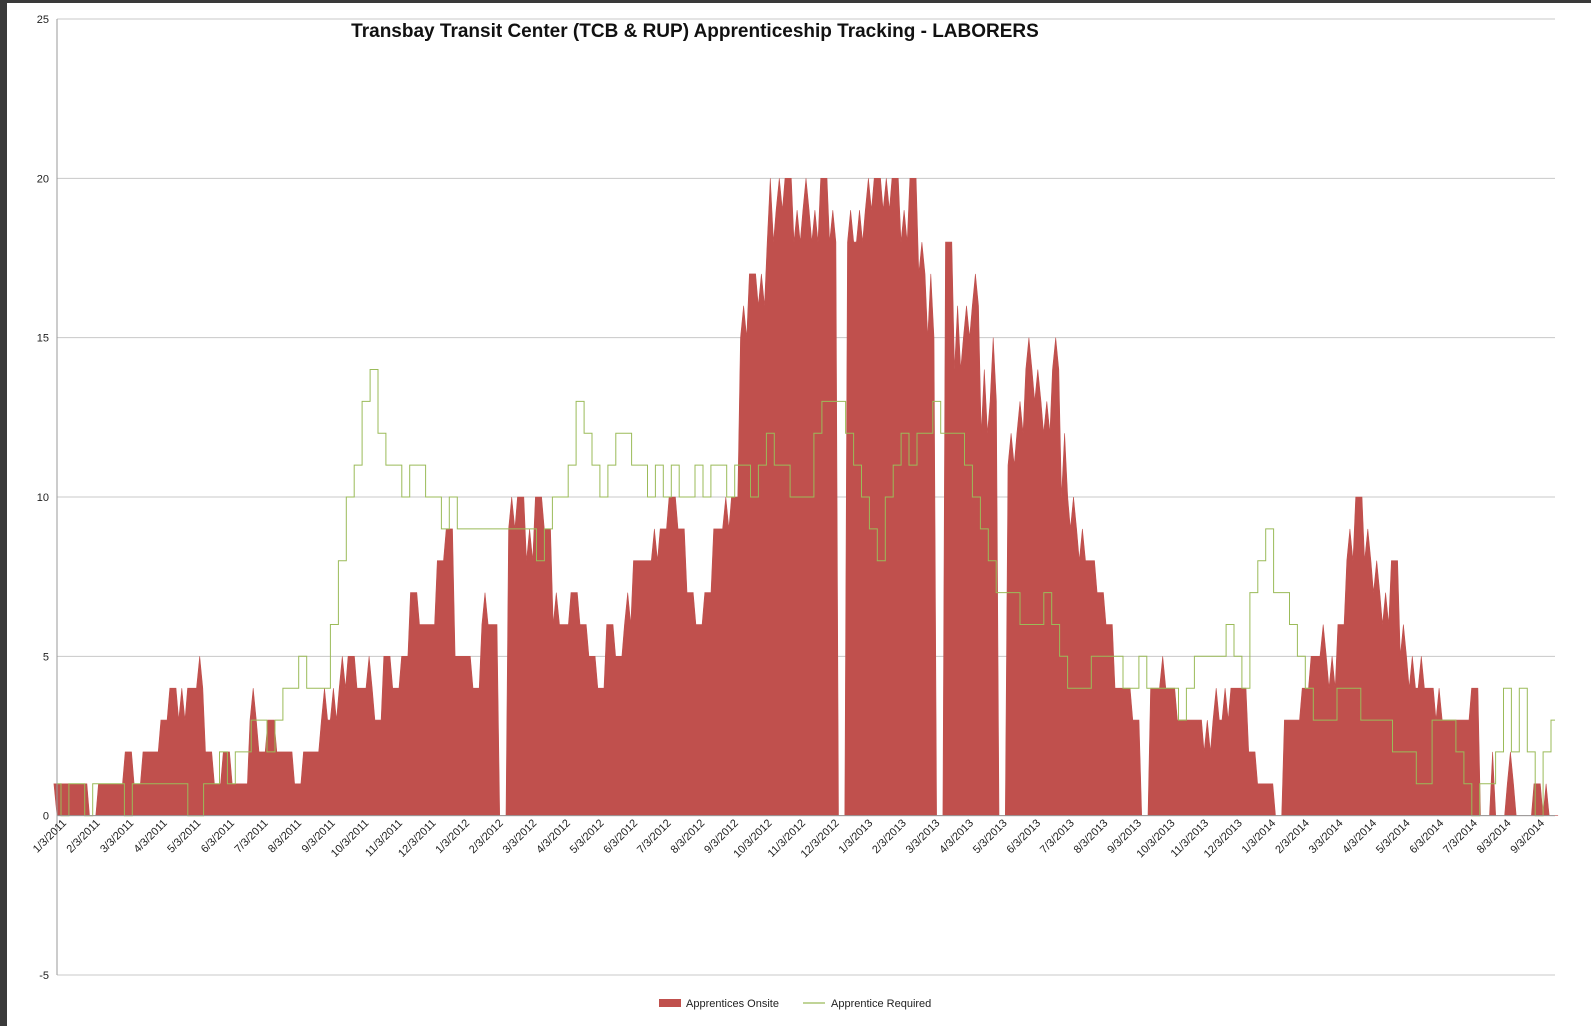 This screenshot has width=1591, height=1029. Describe the element at coordinates (1057, 836) in the screenshot. I see `x-tick-label: 7/3/2013` at that location.